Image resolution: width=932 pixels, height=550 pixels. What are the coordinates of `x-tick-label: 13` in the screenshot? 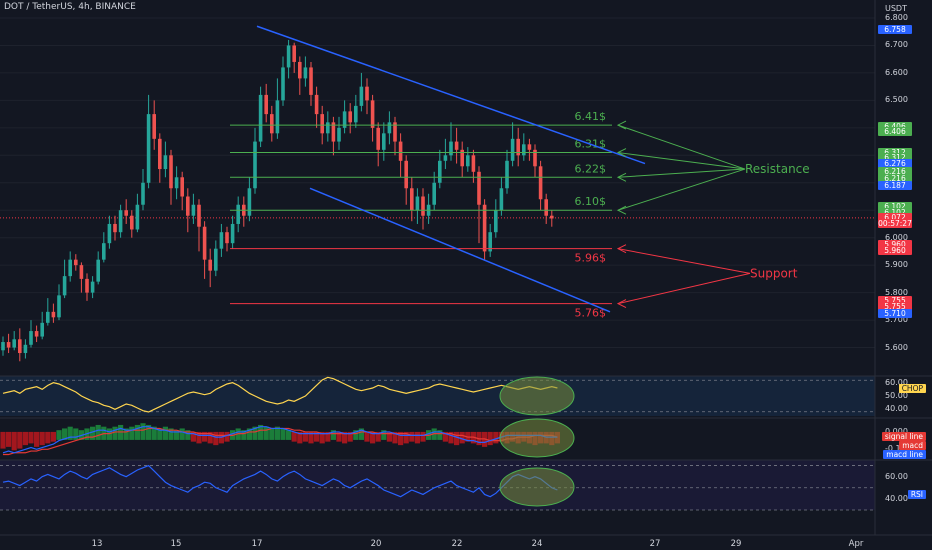 It's located at (97, 544).